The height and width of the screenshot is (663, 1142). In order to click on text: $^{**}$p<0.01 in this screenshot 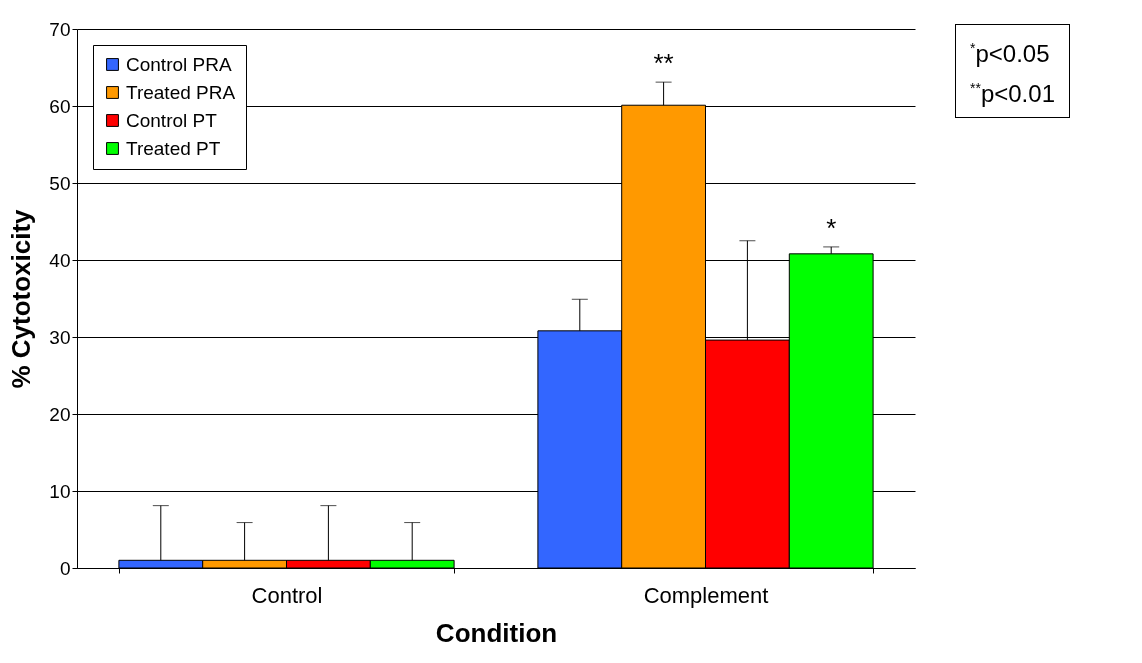, I will do `click(1012, 94)`.